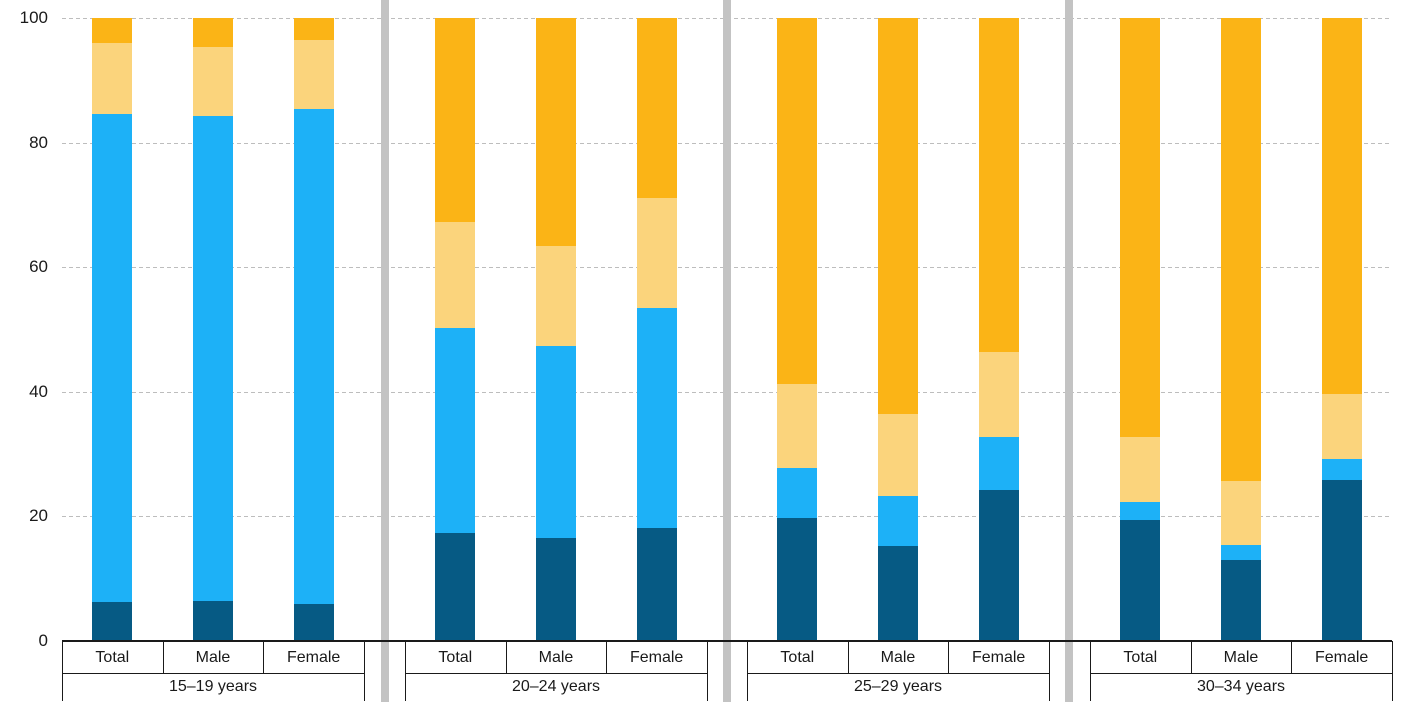  Describe the element at coordinates (213, 686) in the screenshot. I see `age-group-label: 15–19 years` at that location.